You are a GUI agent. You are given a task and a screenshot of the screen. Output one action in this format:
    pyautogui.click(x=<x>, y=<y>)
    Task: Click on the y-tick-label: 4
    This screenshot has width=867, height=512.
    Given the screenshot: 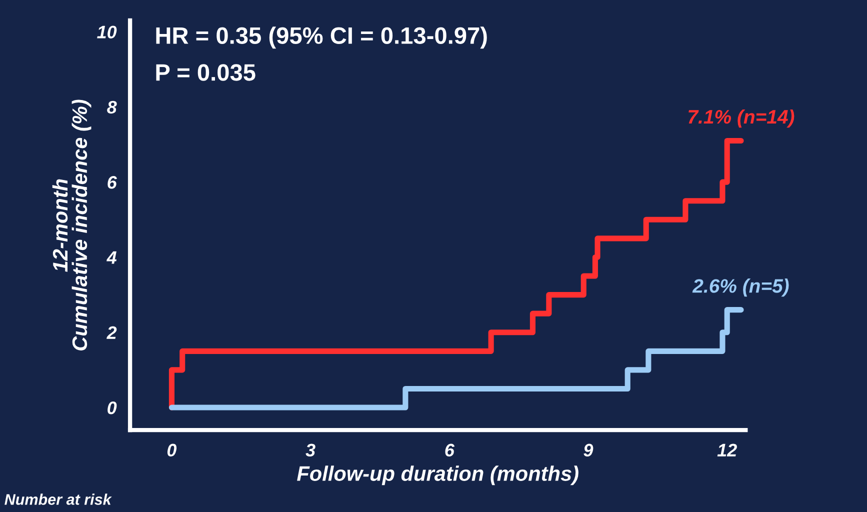 What is the action you would take?
    pyautogui.click(x=111, y=257)
    